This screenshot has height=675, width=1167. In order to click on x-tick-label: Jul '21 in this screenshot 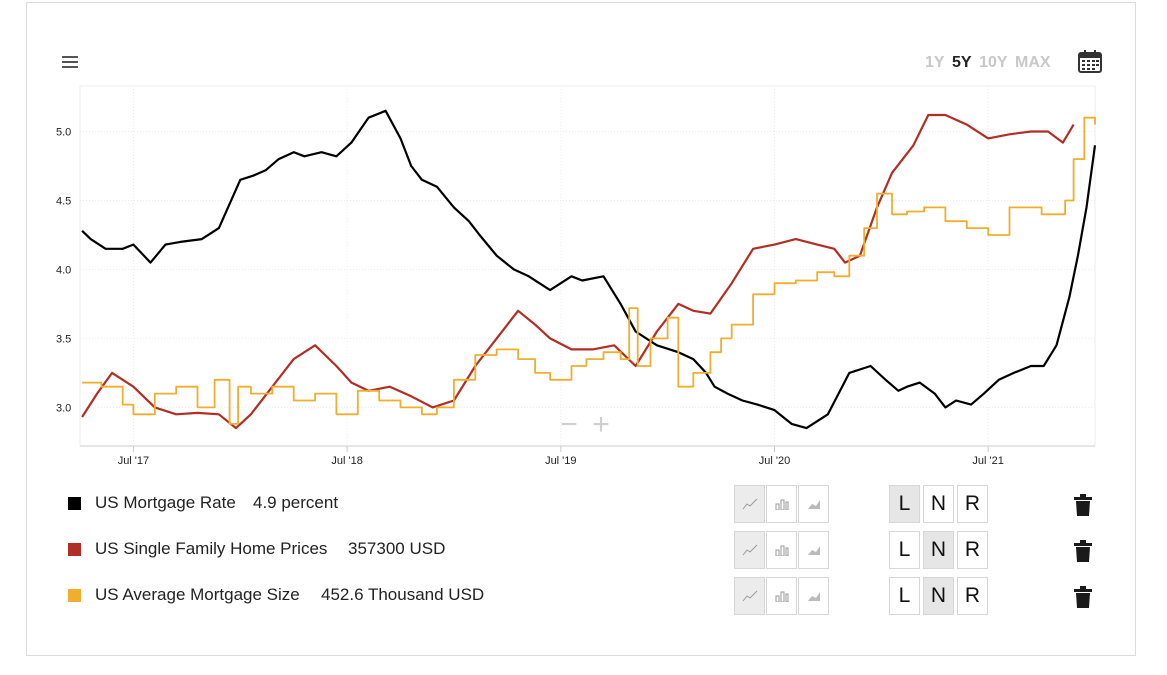, I will do `click(987, 461)`.